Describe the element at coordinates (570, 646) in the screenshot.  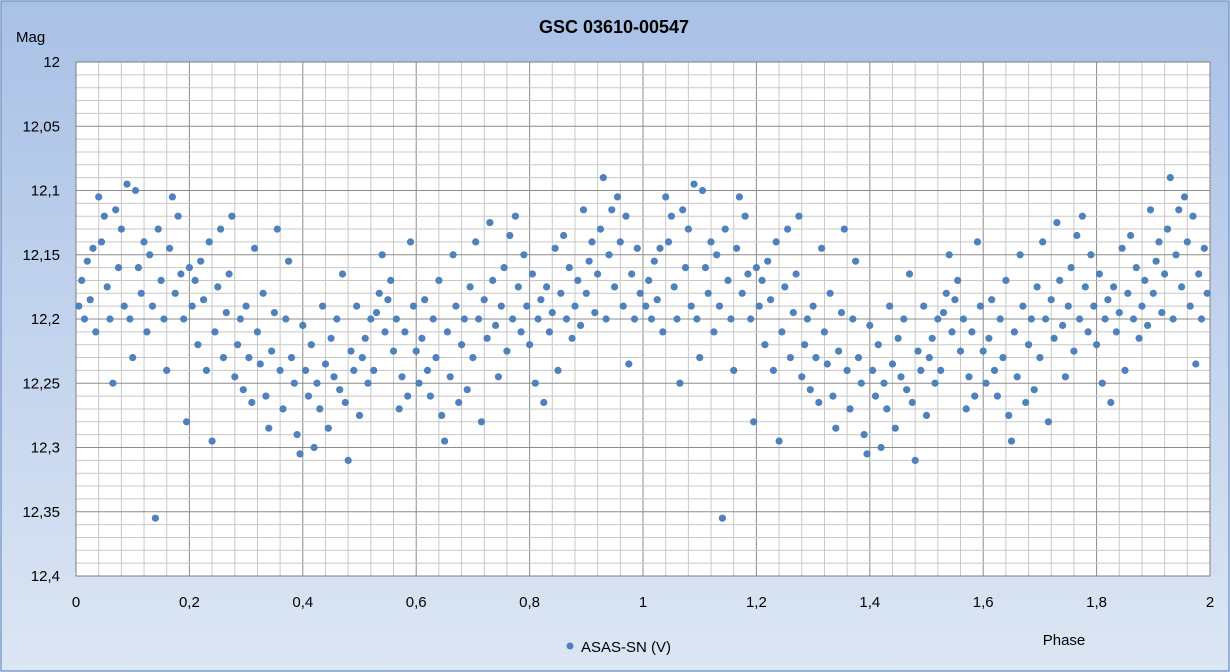
I see `legend-marker` at that location.